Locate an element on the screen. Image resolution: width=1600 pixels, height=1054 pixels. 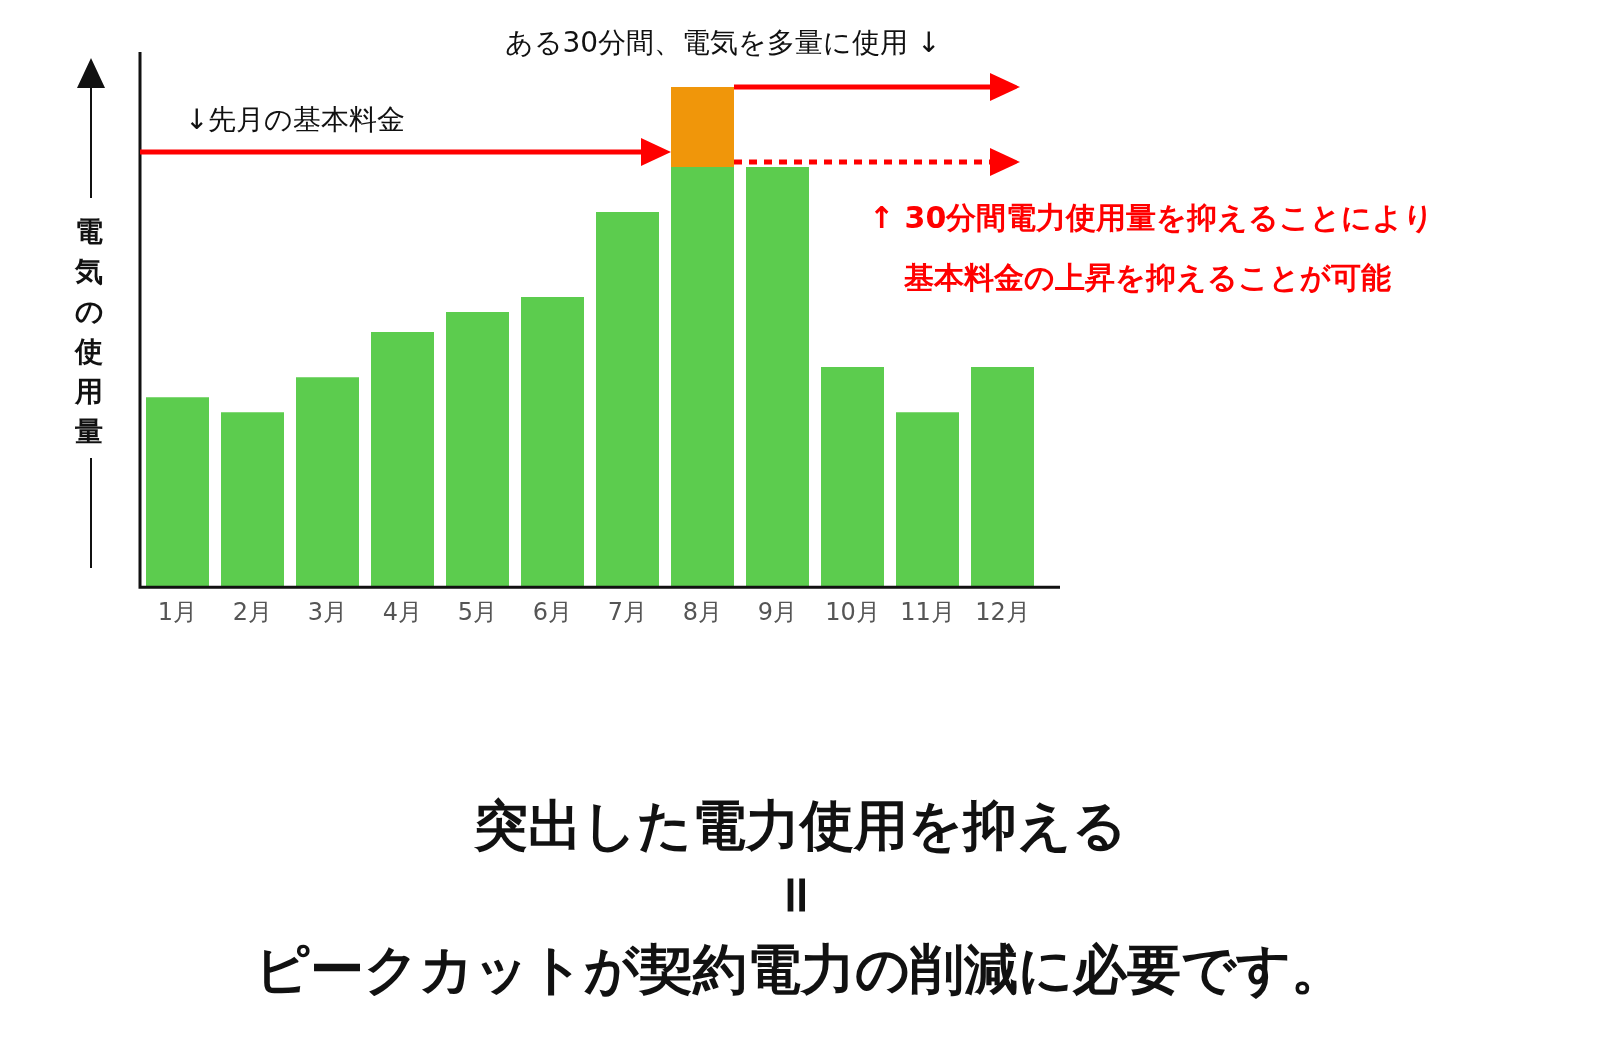
annotation: 基本料金の上昇を抑えることが可能 is located at coordinates (1147, 277).